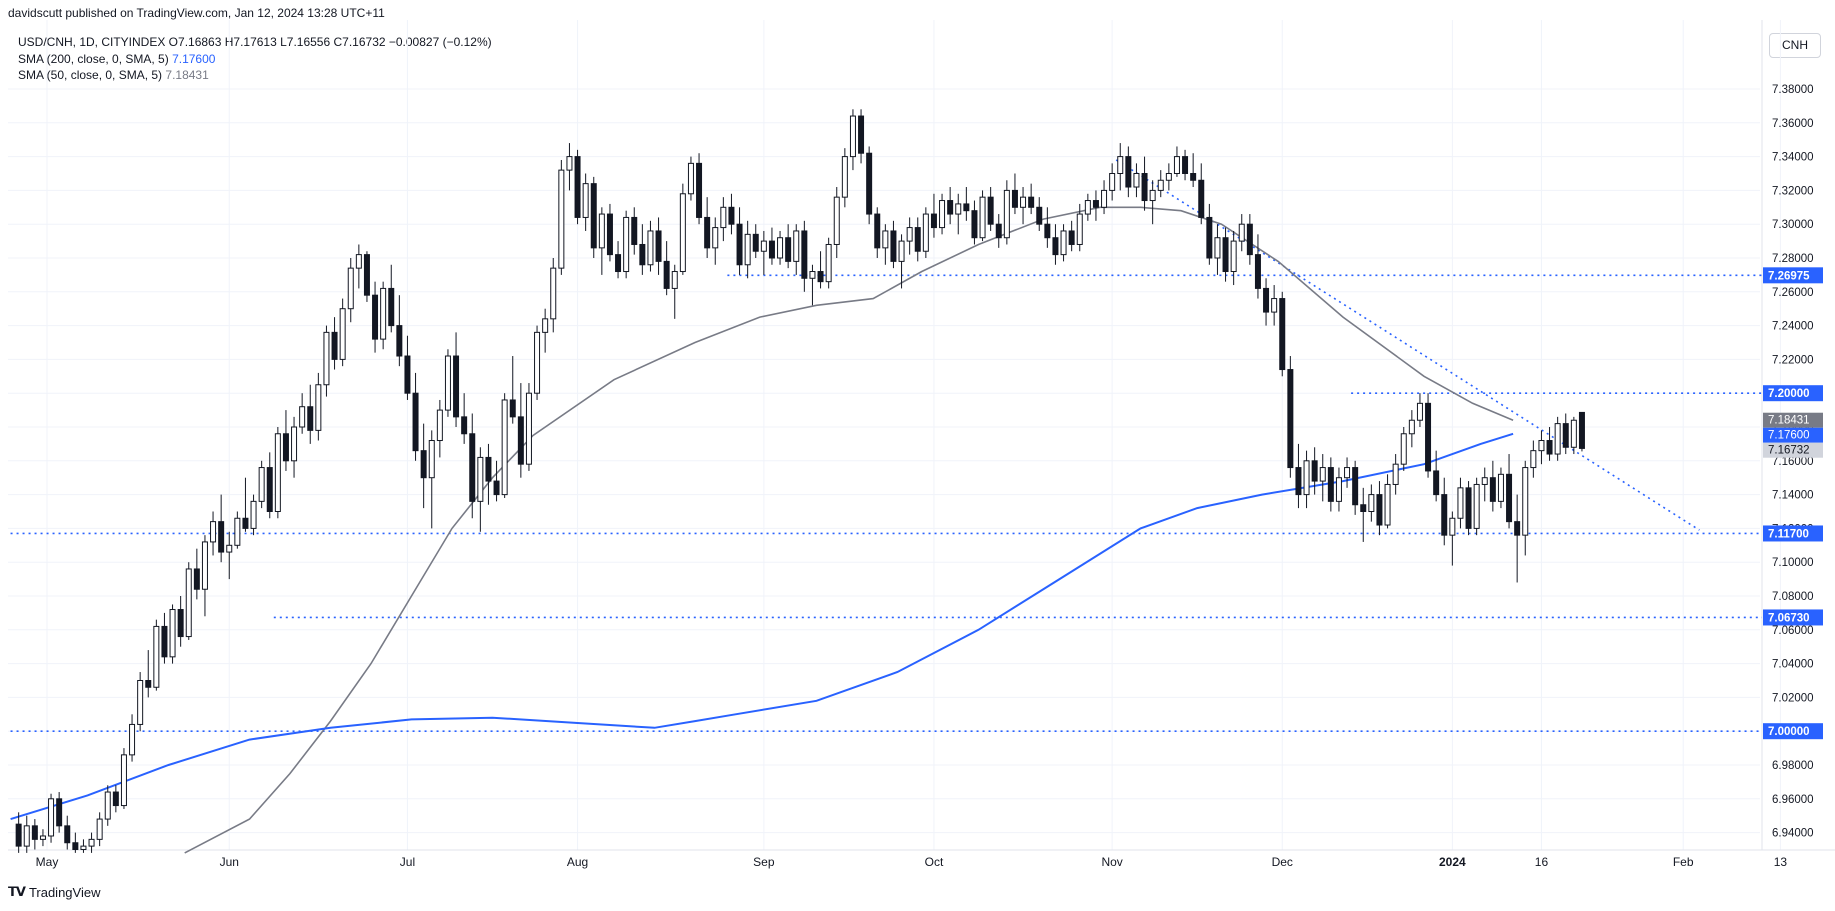 The image size is (1835, 911). I want to click on time-tick-label: May, so click(47, 862).